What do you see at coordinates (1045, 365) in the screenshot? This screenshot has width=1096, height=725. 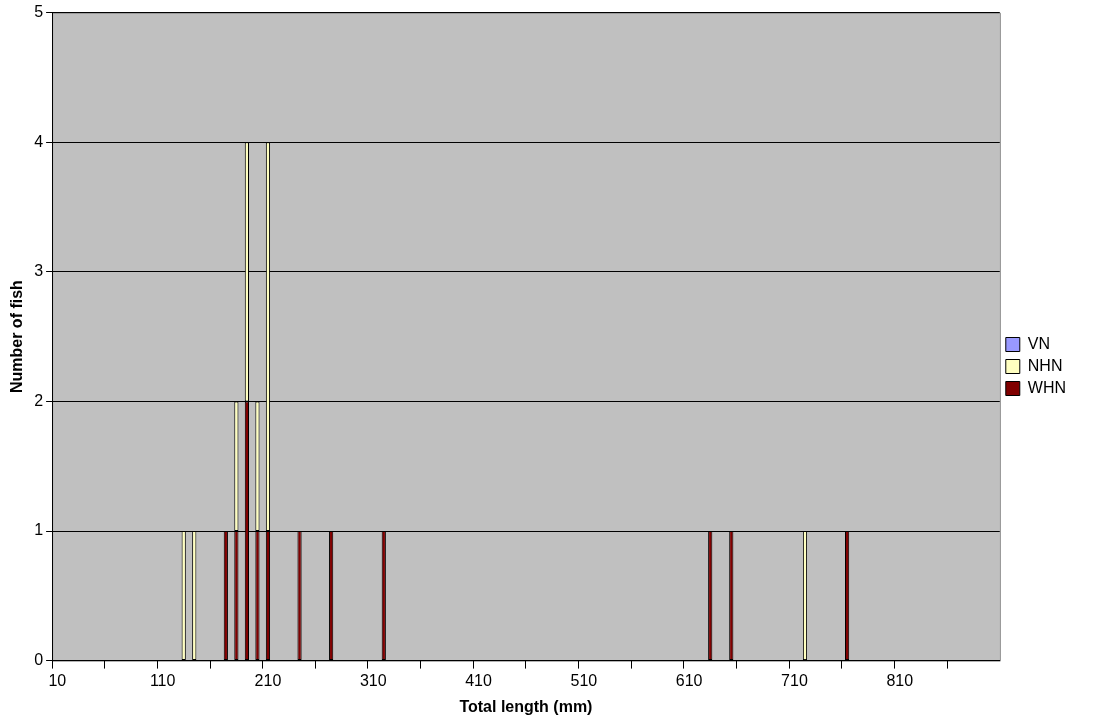 I see `legend-label: NHN` at bounding box center [1045, 365].